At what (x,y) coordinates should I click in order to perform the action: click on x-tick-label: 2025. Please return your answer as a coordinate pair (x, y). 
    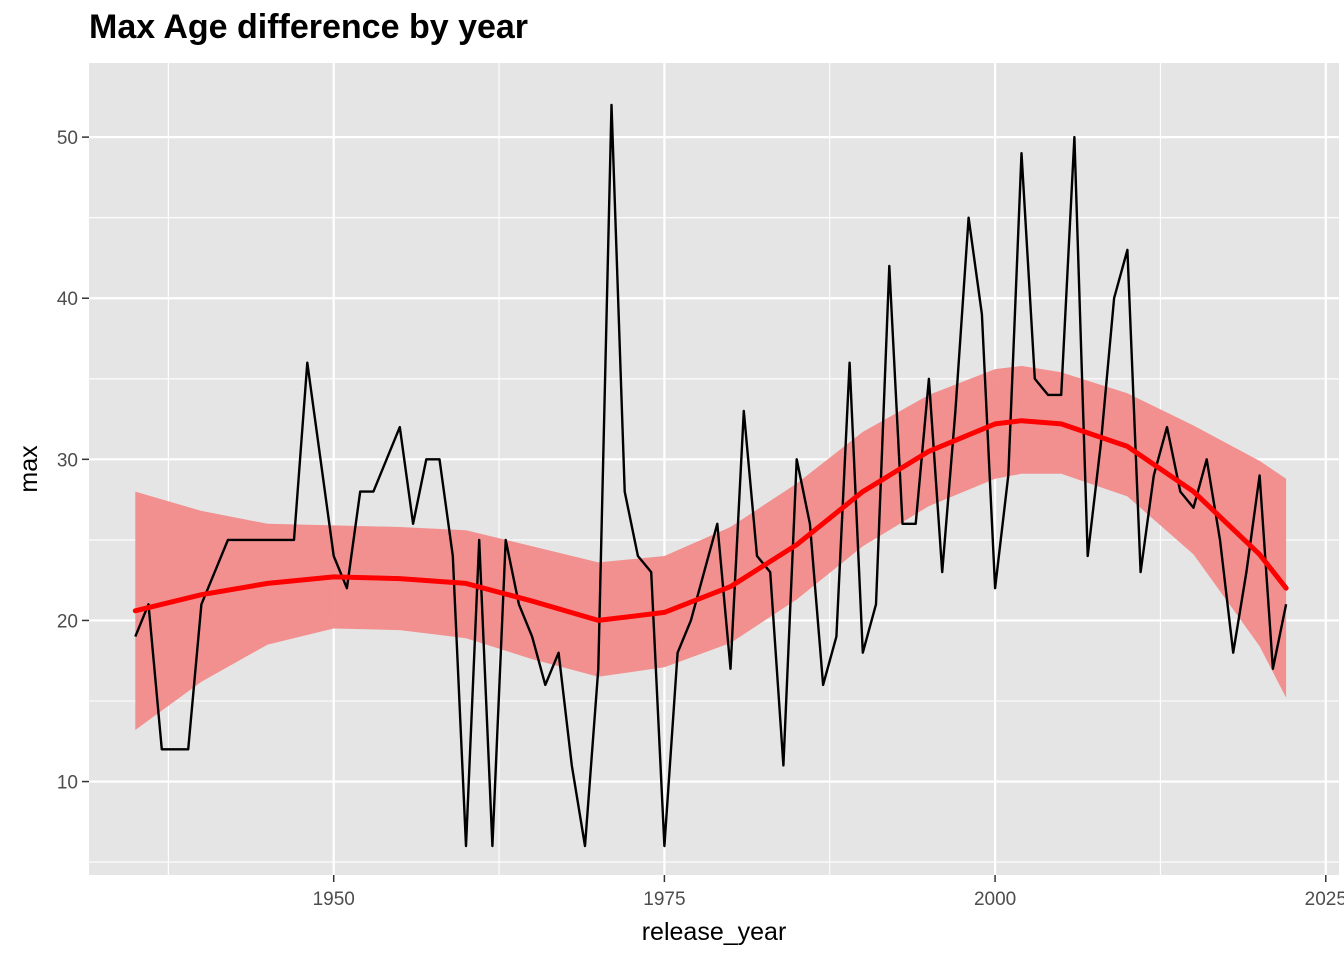
    Looking at the image, I should click on (1324, 899).